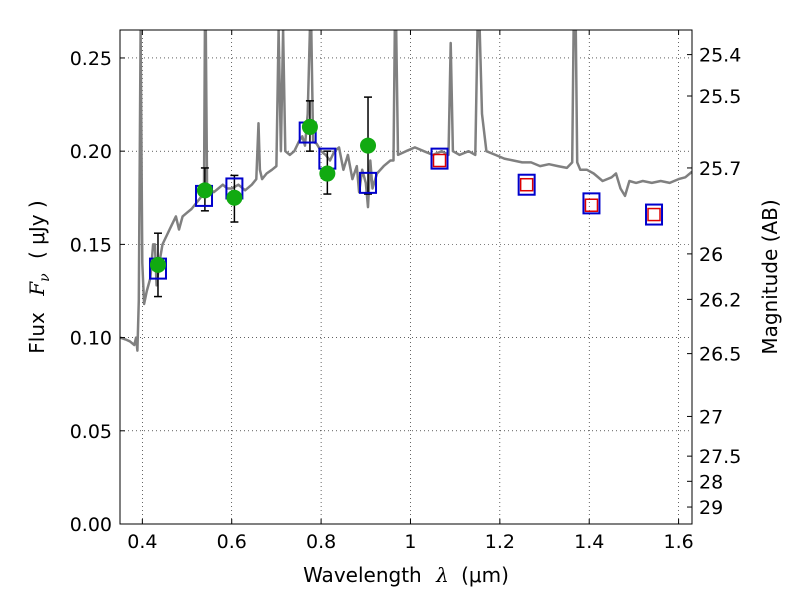 This screenshot has width=800, height=600. I want to click on x-axis-label-prefix: Wavelength, so click(362, 575).